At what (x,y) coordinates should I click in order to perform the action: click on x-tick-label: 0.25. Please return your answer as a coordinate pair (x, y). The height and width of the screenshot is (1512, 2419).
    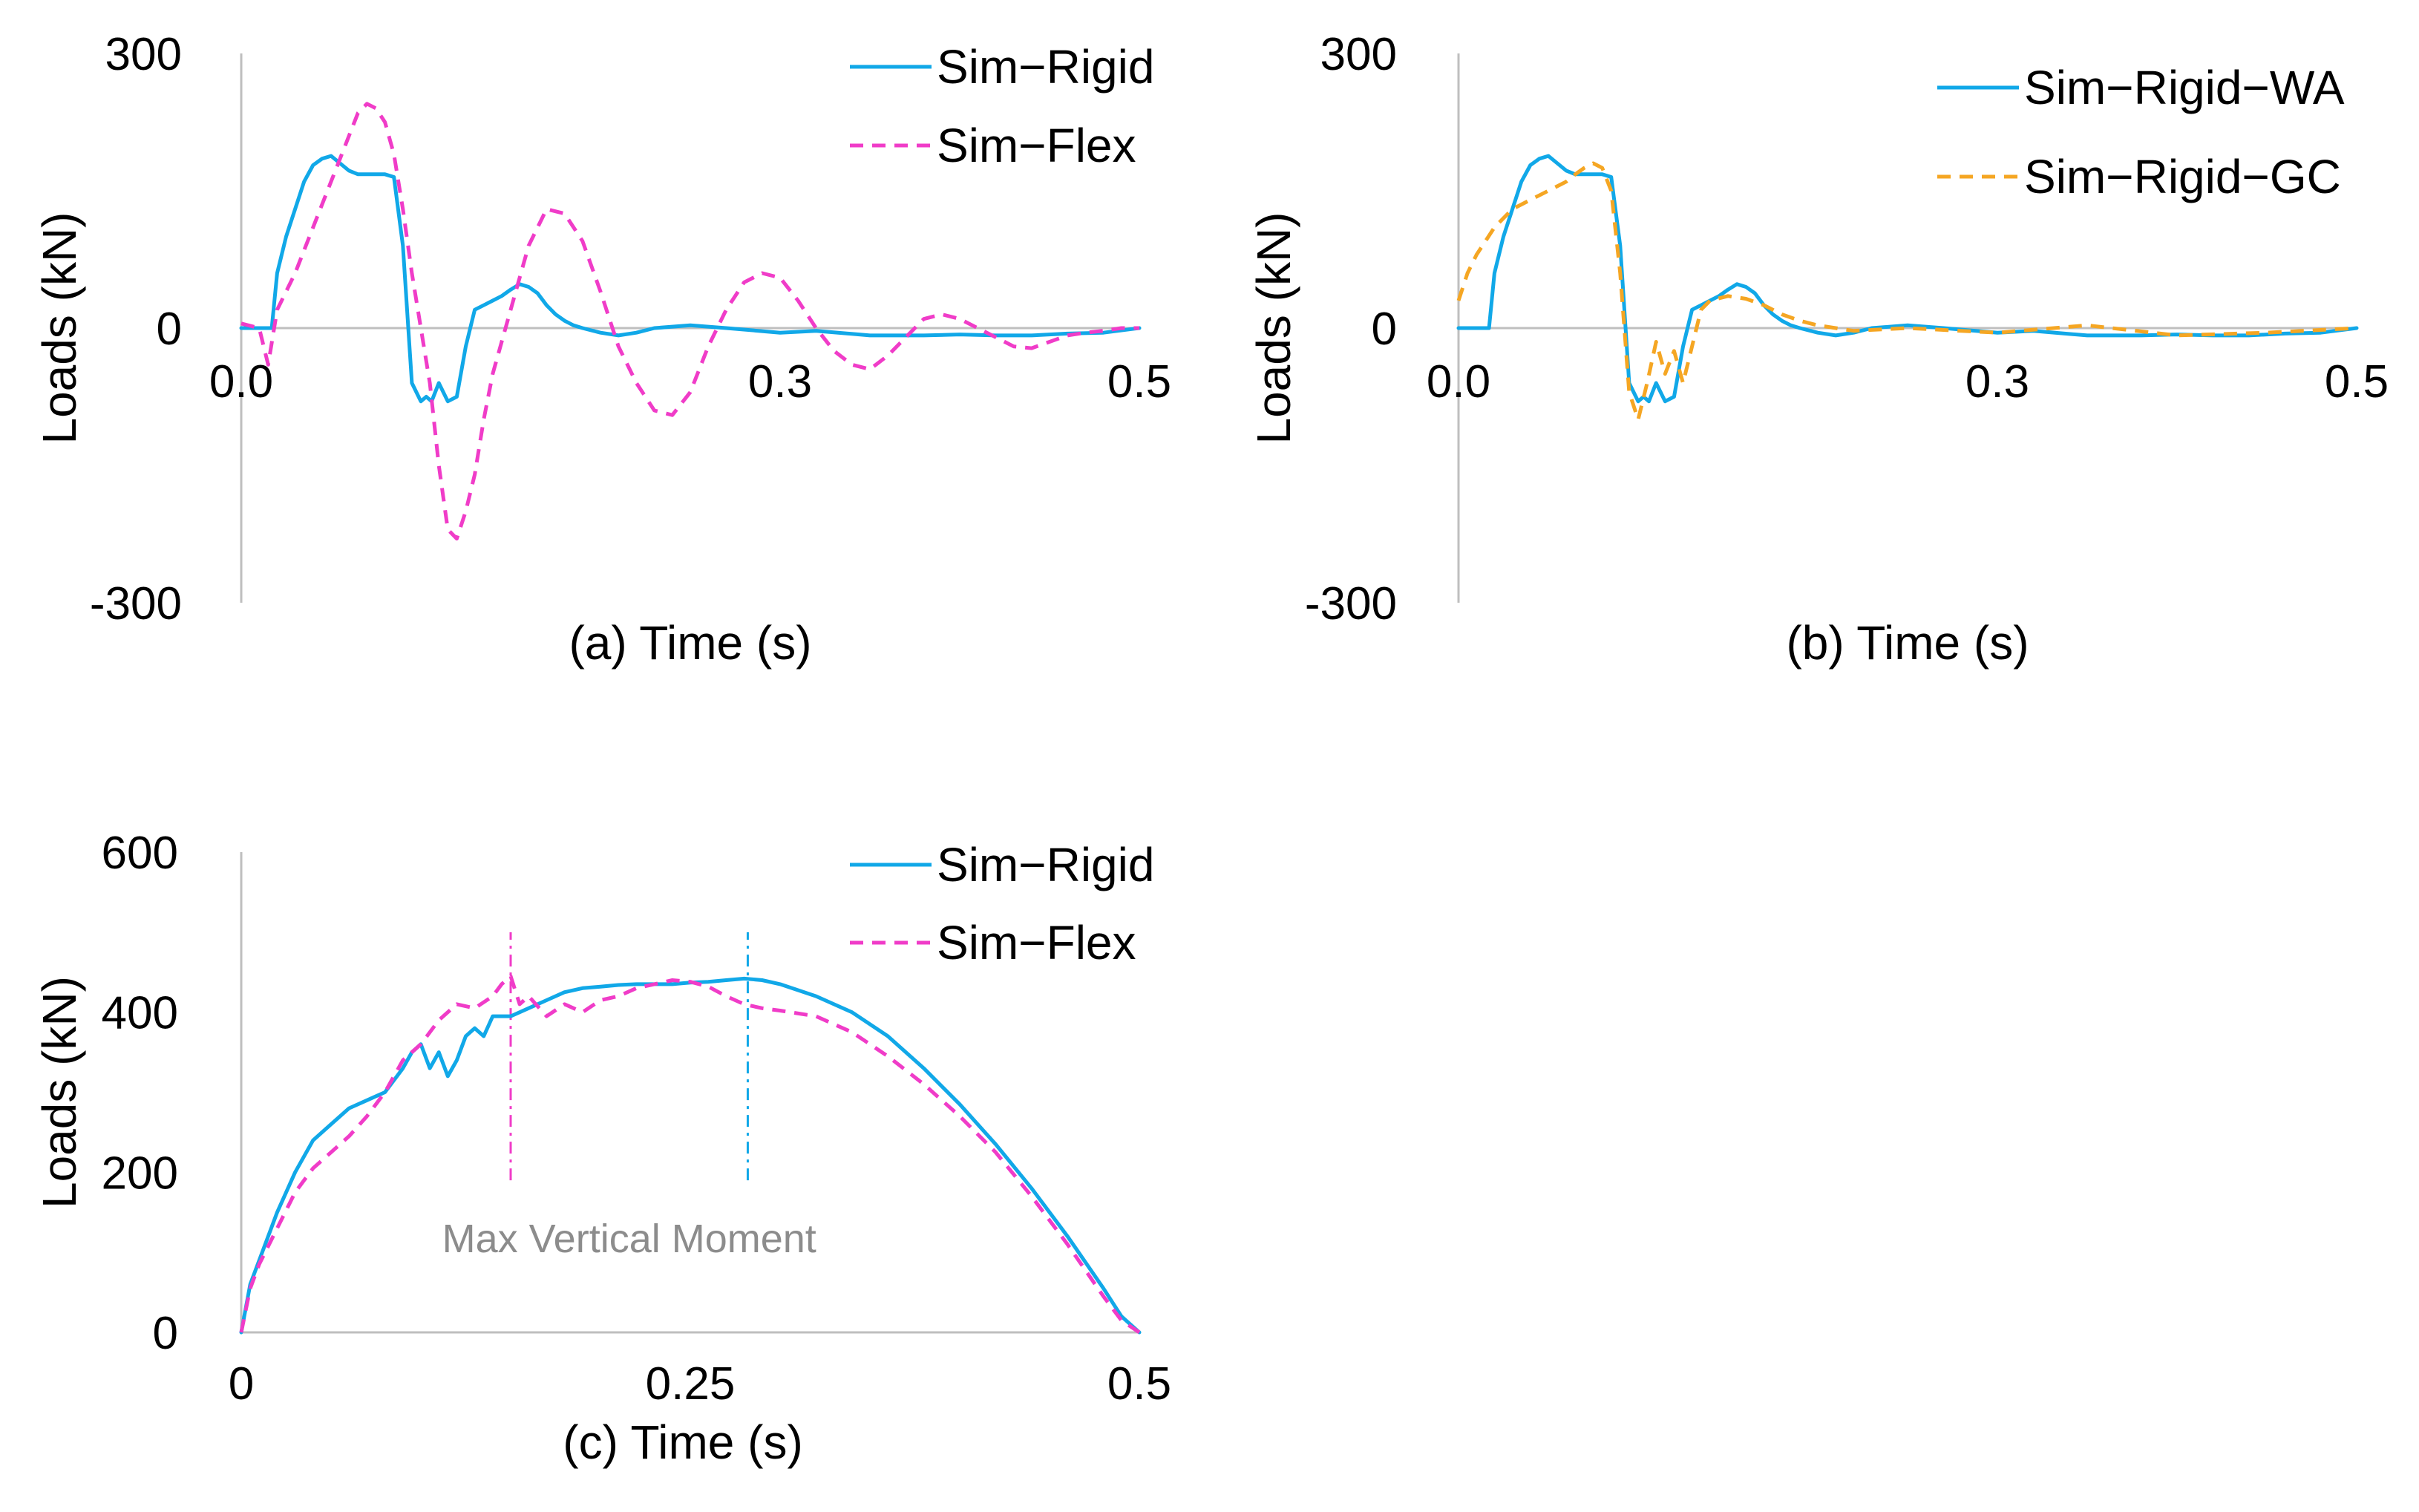
    Looking at the image, I should click on (691, 1384).